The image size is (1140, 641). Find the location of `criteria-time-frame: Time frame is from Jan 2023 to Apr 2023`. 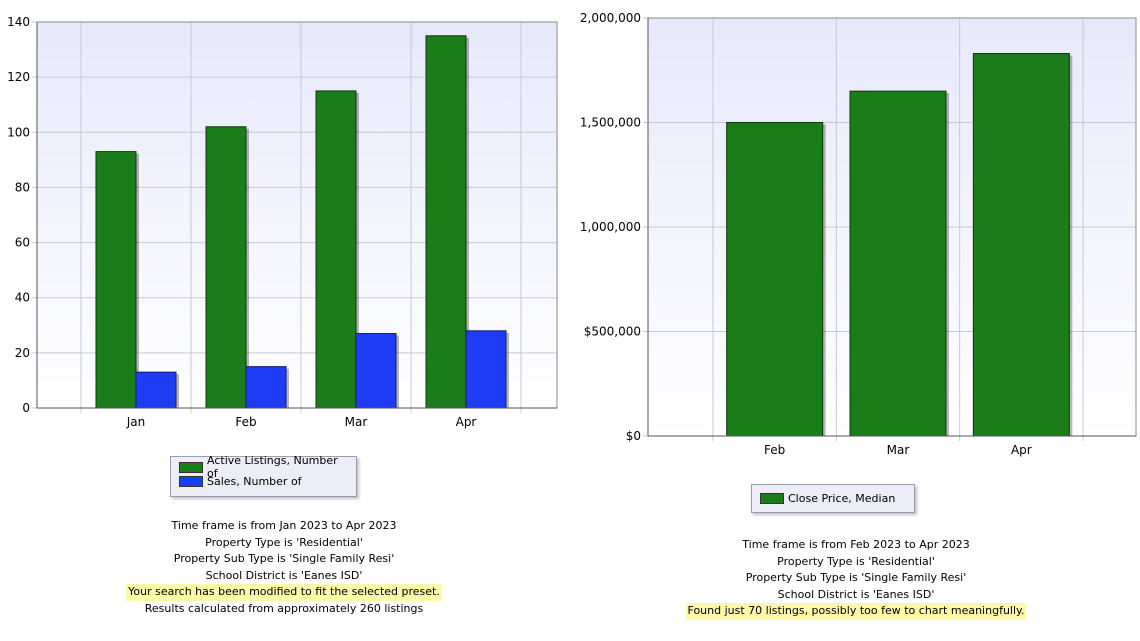

criteria-time-frame: Time frame is from Jan 2023 to Apr 2023 is located at coordinates (284, 525).